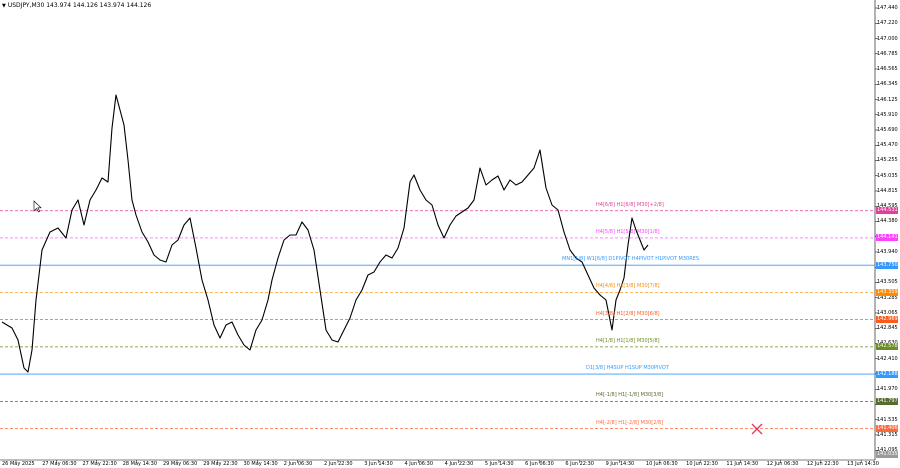 The image size is (900, 468). I want to click on price-tick-label: 145.910, so click(887, 114).